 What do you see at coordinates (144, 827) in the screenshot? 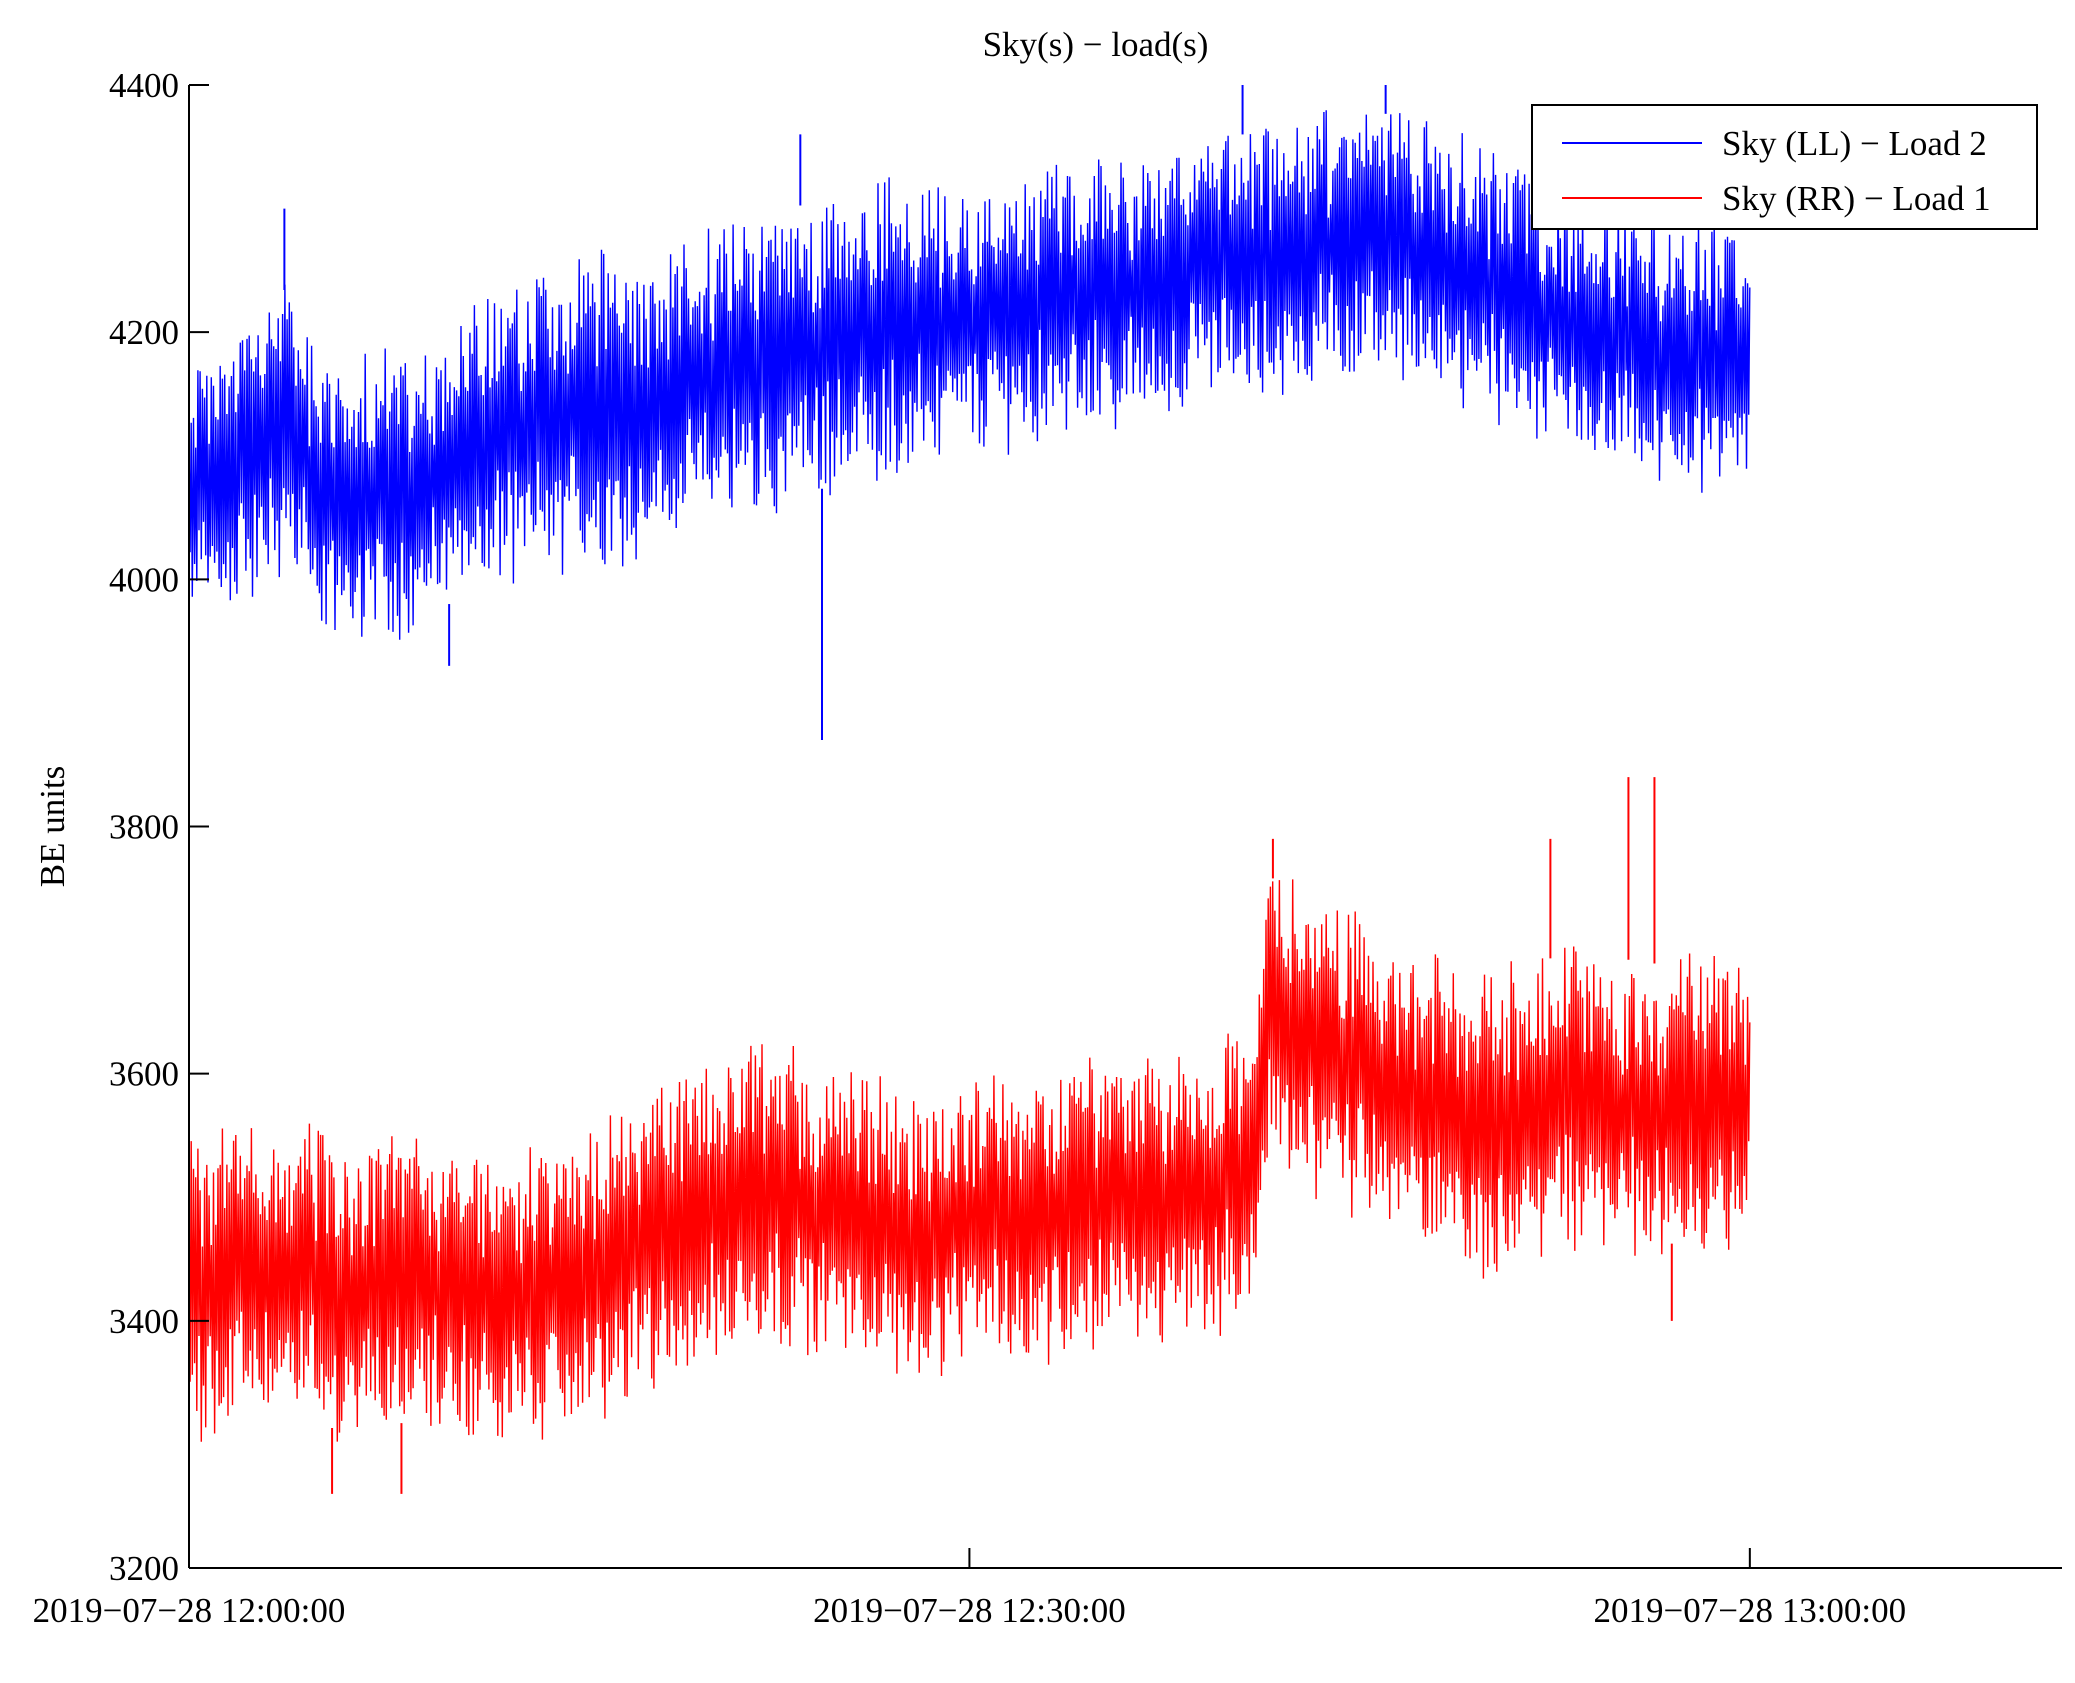
I see `y-tick-label: 3800` at bounding box center [144, 827].